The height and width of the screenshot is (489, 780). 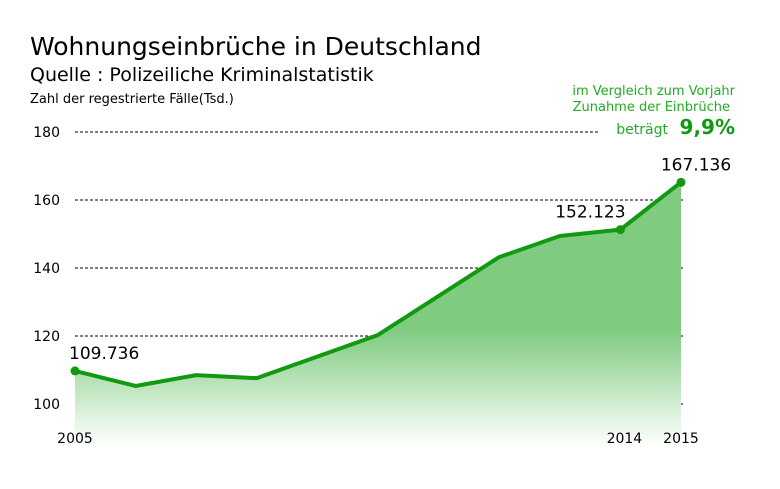 What do you see at coordinates (651, 107) in the screenshot?
I see `annotation-line2: Zunahme der Einbrüche` at bounding box center [651, 107].